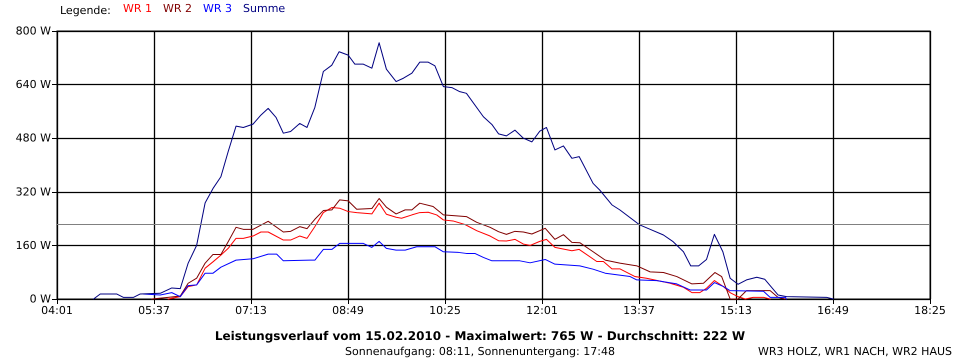 This screenshot has height=360, width=960. What do you see at coordinates (639, 310) in the screenshot?
I see `x-tick-label: 13:37` at bounding box center [639, 310].